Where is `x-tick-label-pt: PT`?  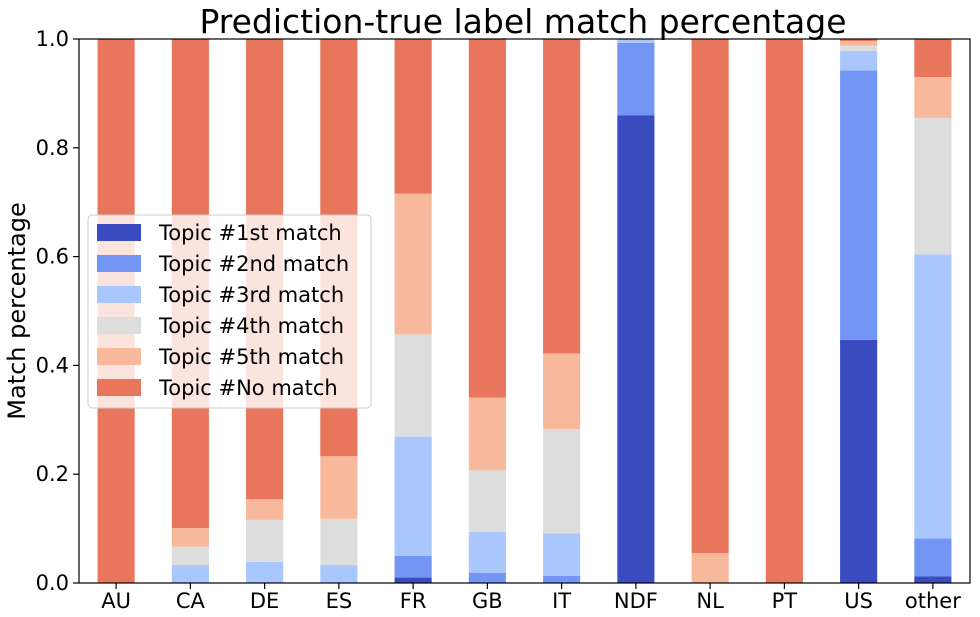 x-tick-label-pt: PT is located at coordinates (785, 601).